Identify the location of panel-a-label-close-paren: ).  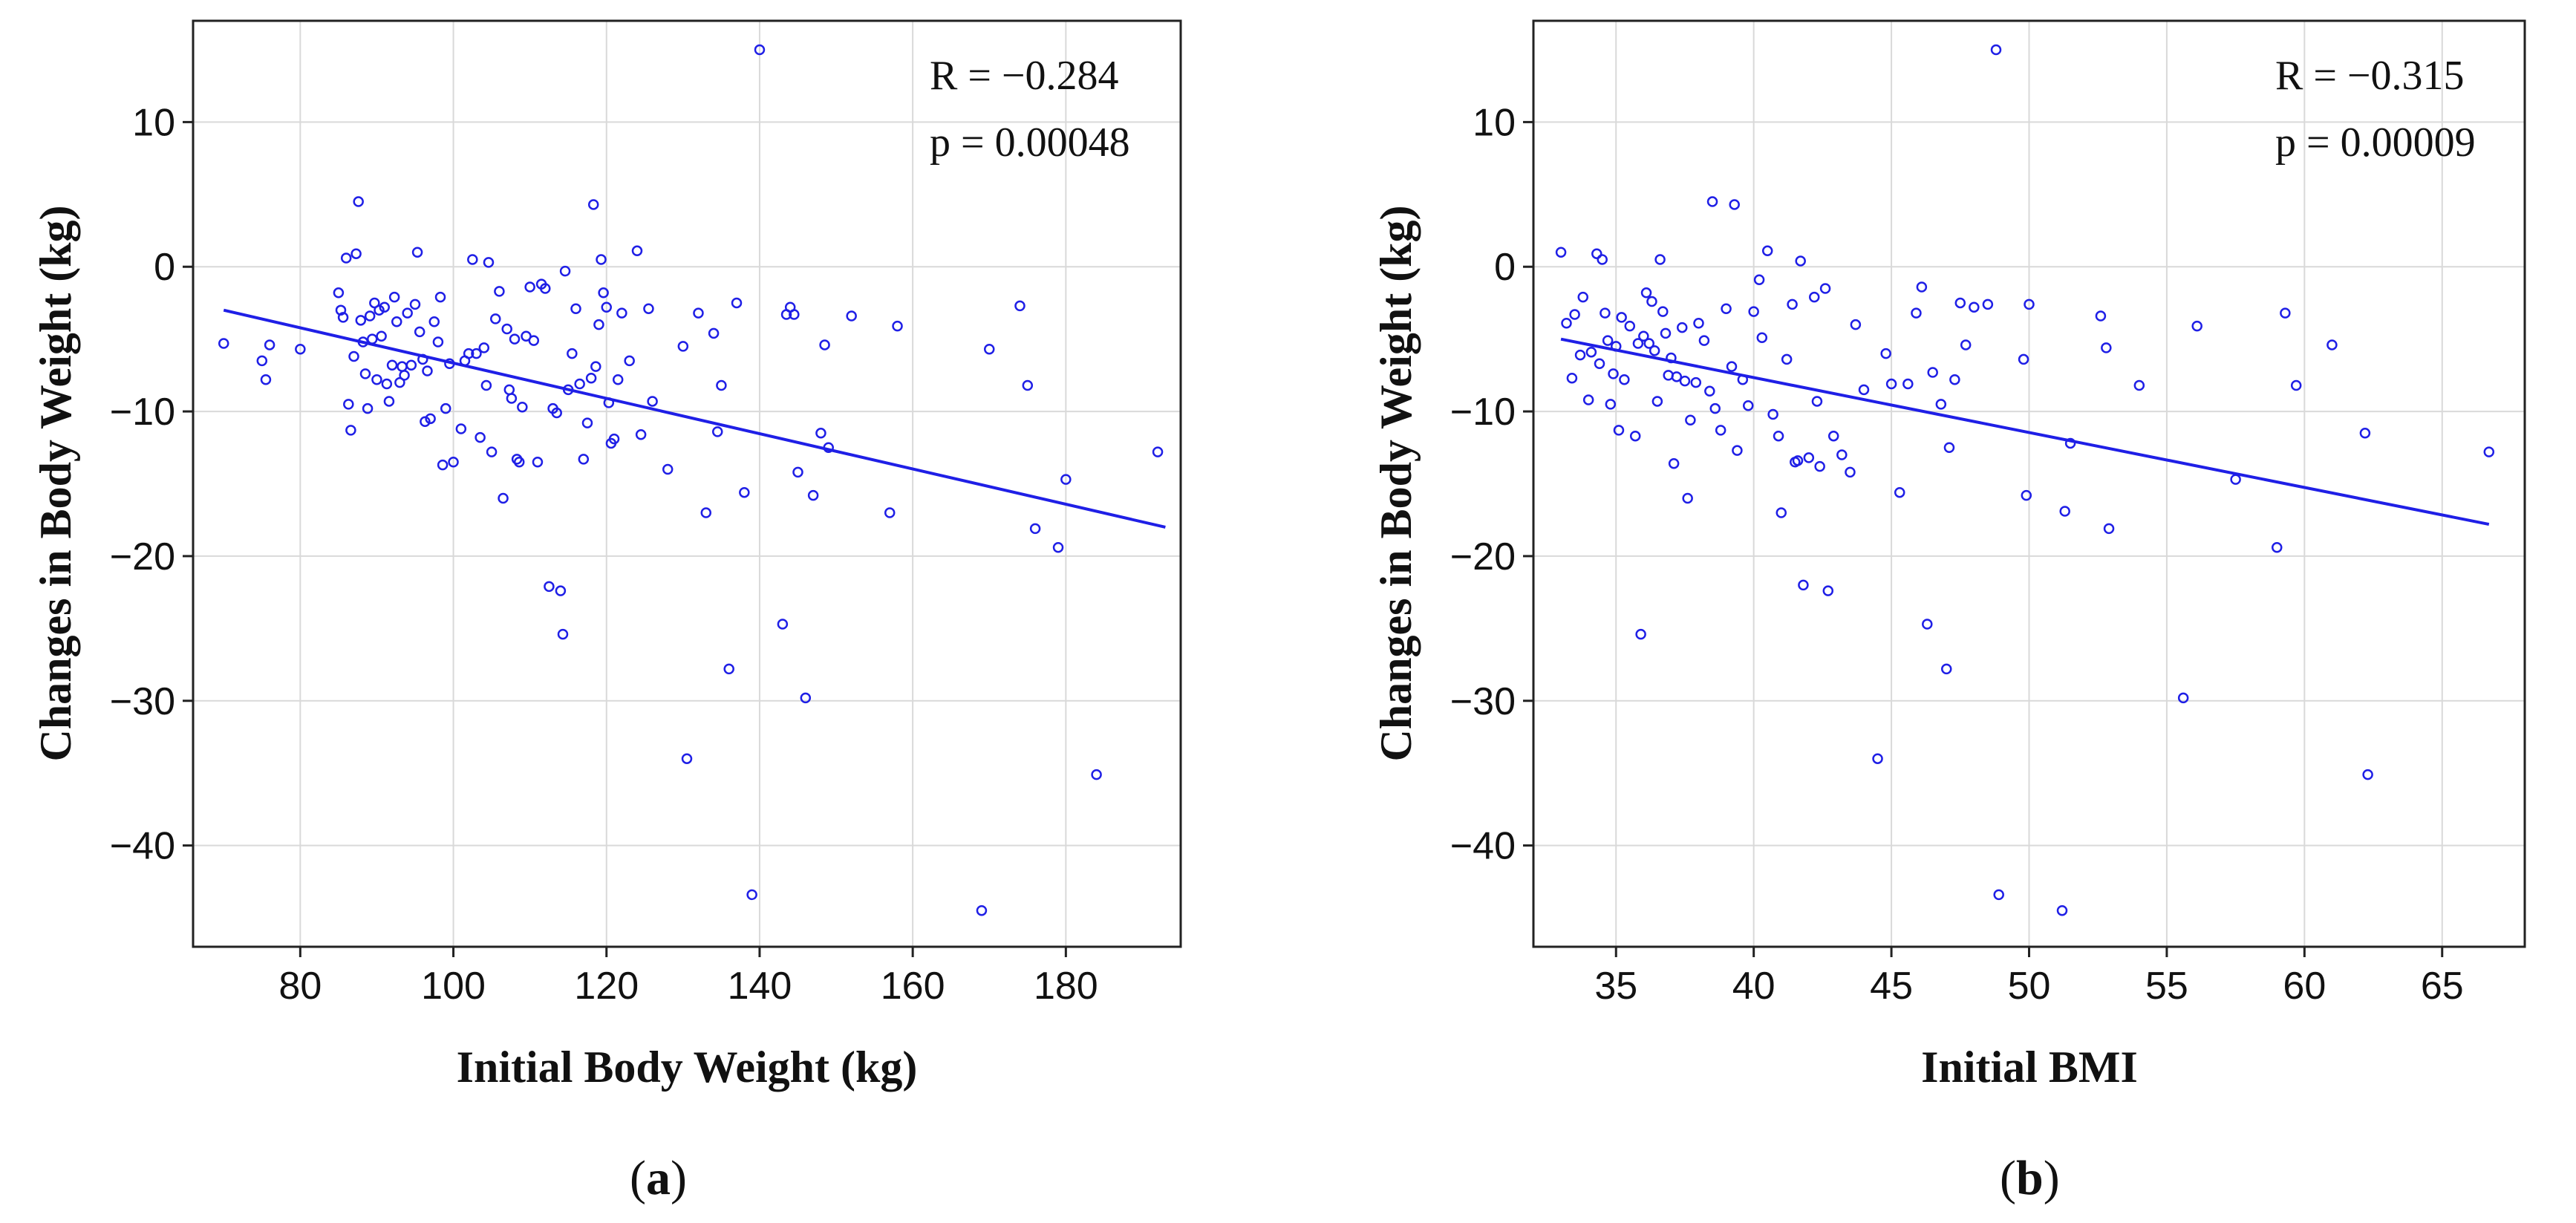
(679, 1178).